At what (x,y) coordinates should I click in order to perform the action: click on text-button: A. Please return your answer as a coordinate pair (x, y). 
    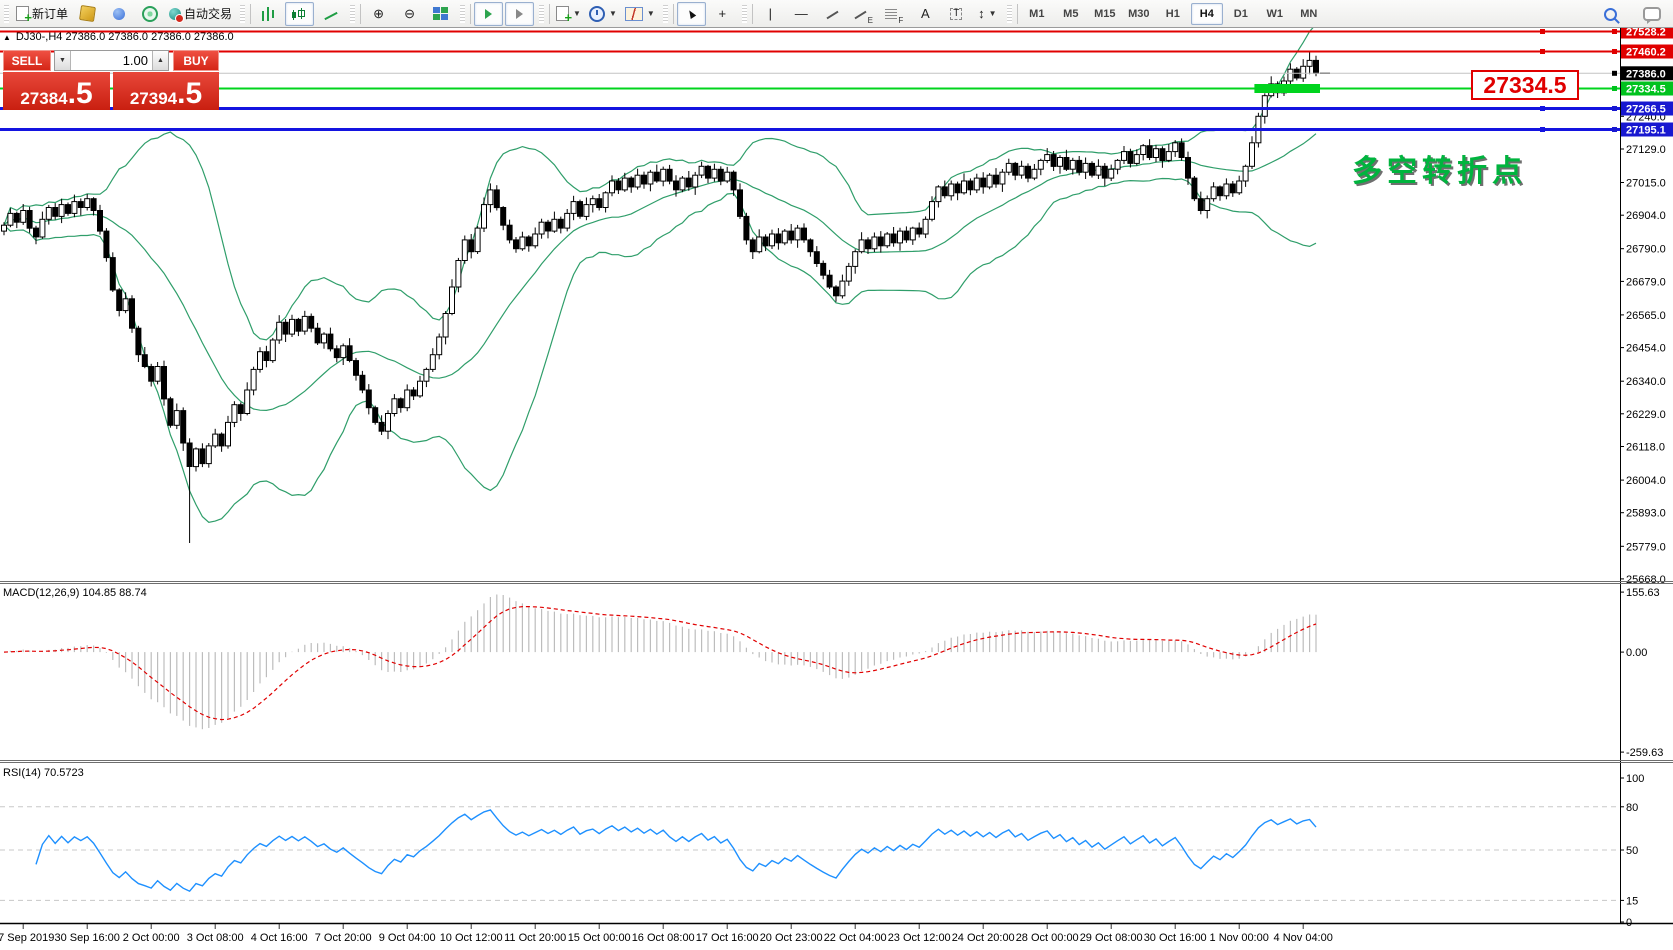
    Looking at the image, I should click on (925, 14).